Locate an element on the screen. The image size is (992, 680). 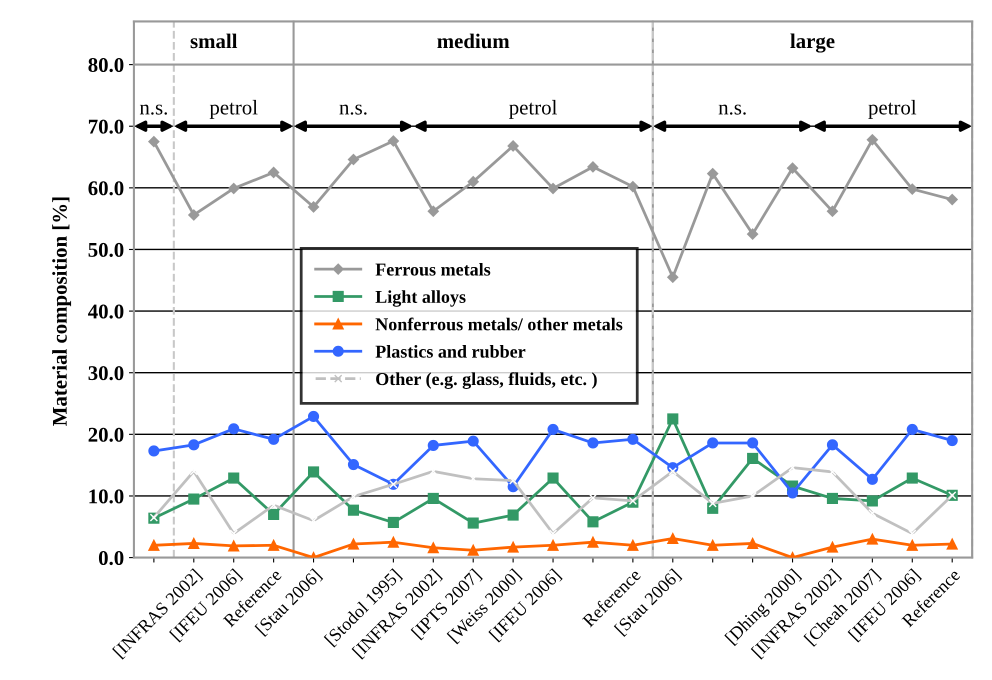
legend-label: Nonferrous metals/ other metals is located at coordinates (499, 324).